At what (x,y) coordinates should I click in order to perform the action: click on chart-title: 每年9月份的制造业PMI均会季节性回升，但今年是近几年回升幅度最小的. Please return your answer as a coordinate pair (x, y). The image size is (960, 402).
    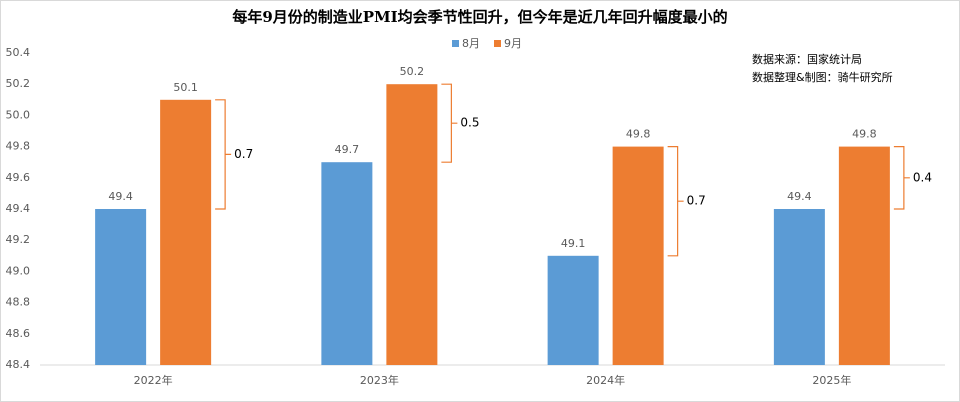
    Looking at the image, I should click on (479, 17).